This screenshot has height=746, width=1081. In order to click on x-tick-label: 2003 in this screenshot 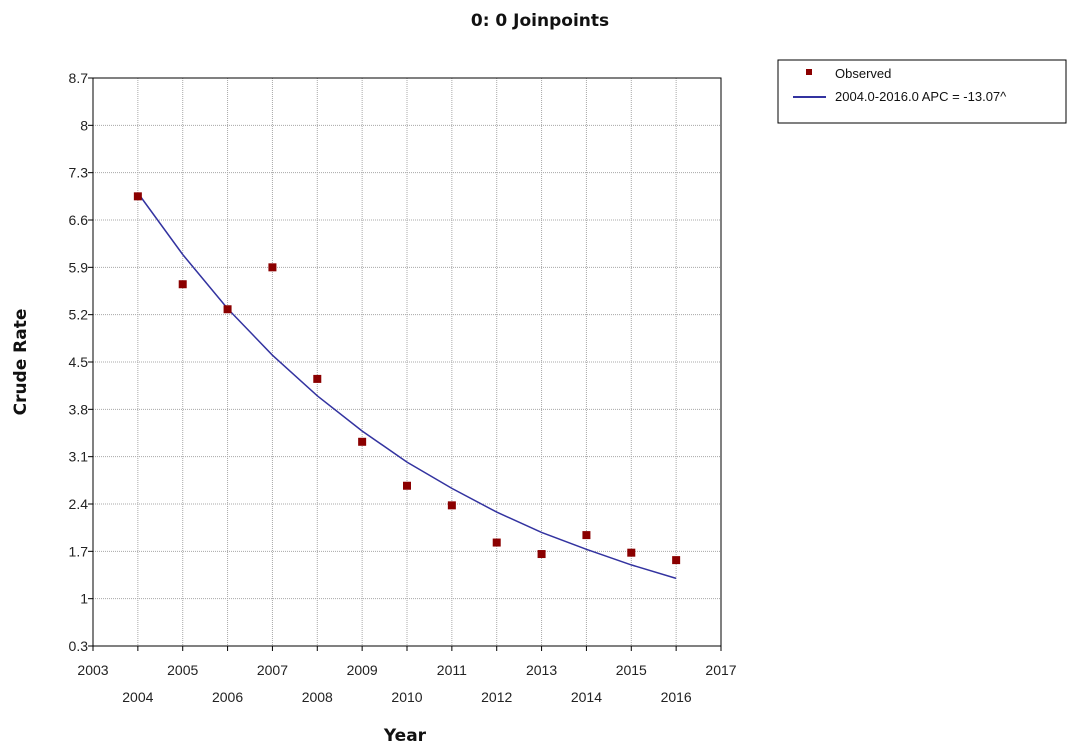, I will do `click(92, 670)`.